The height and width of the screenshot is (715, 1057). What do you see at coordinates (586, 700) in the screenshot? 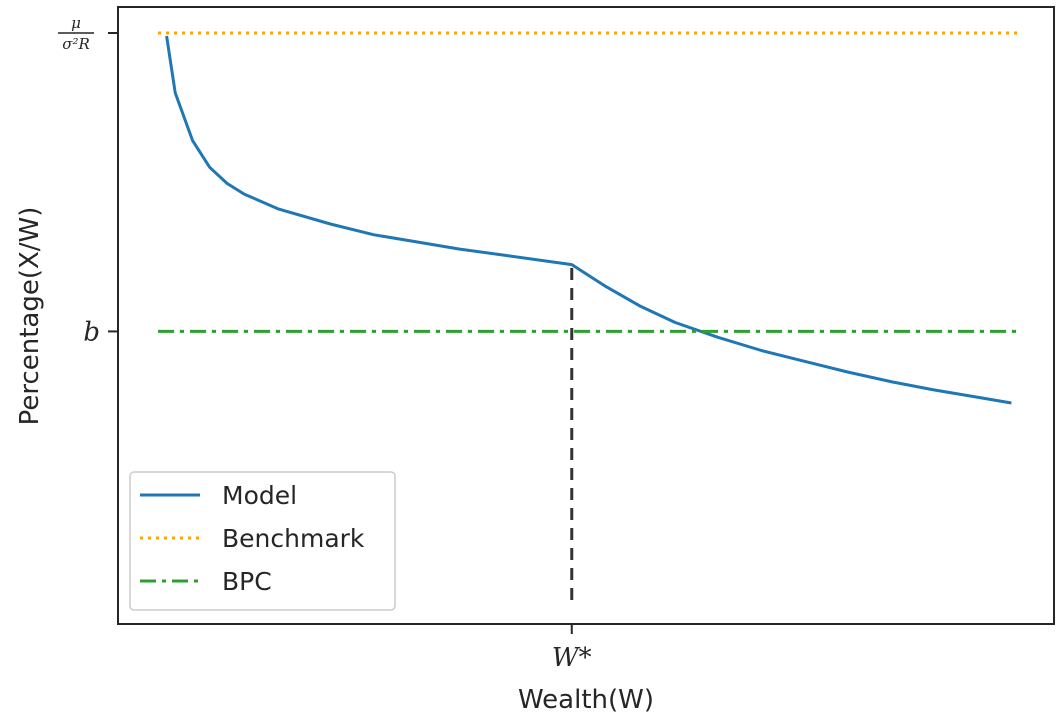
I see `x-axis-label: Wealth(W)` at bounding box center [586, 700].